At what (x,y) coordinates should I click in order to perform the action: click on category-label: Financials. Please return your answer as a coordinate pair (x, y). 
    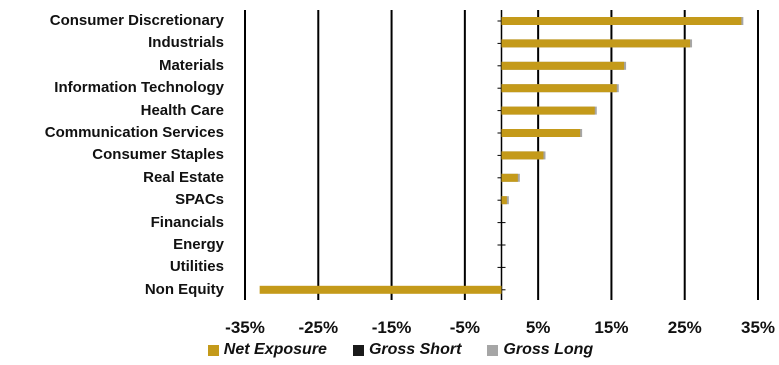
    Looking at the image, I should click on (187, 222).